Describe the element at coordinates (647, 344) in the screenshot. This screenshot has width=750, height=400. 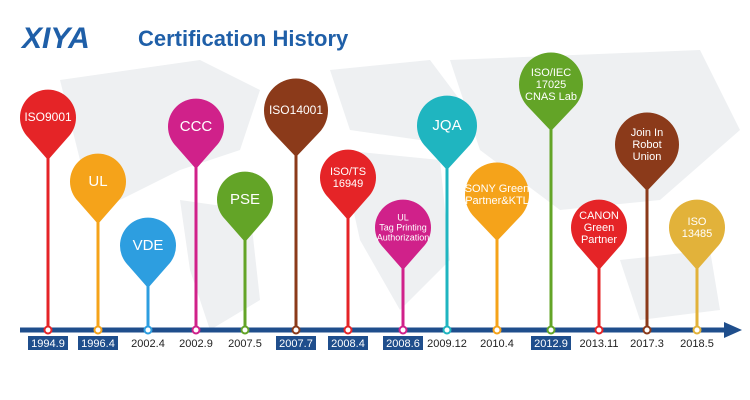
I see `milestone-date: 2017.3` at that location.